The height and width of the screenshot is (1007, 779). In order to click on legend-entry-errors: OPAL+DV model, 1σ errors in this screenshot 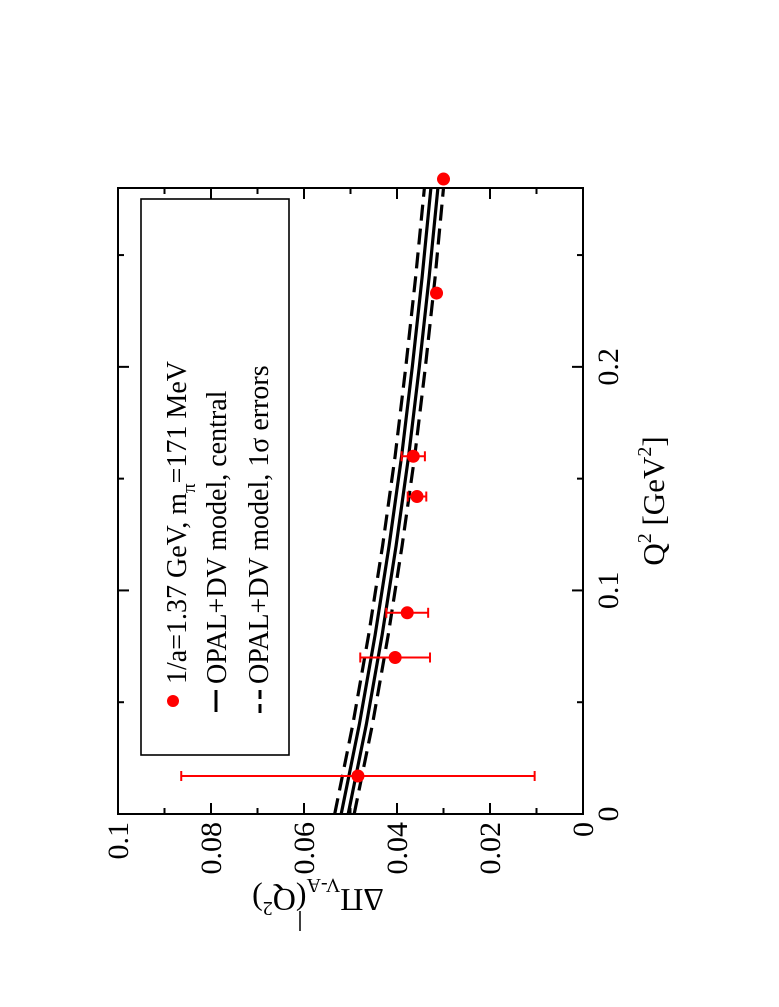, I will do `click(259, 524)`.